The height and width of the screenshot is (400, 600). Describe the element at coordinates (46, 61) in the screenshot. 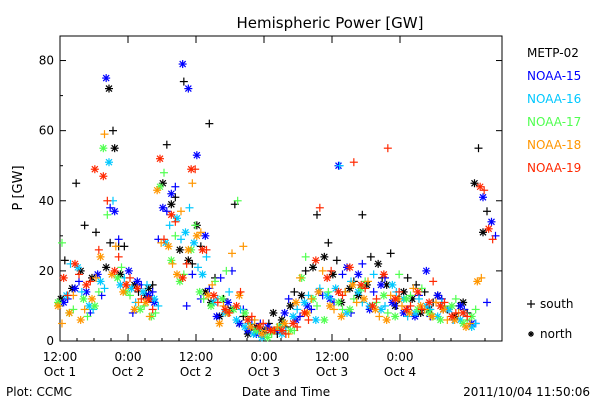

I see `y-tick-label: 80` at that location.